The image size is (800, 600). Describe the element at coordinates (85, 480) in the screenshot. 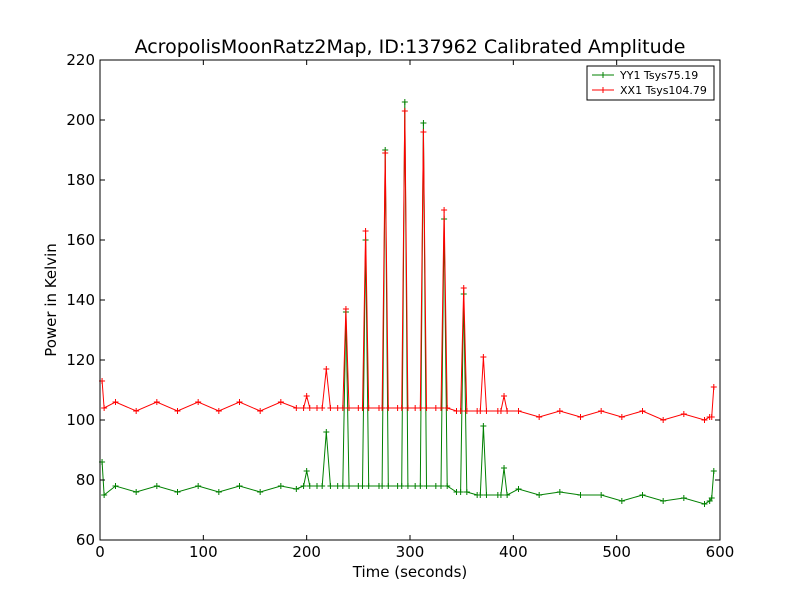

I see `y-tick-label: 80` at that location.